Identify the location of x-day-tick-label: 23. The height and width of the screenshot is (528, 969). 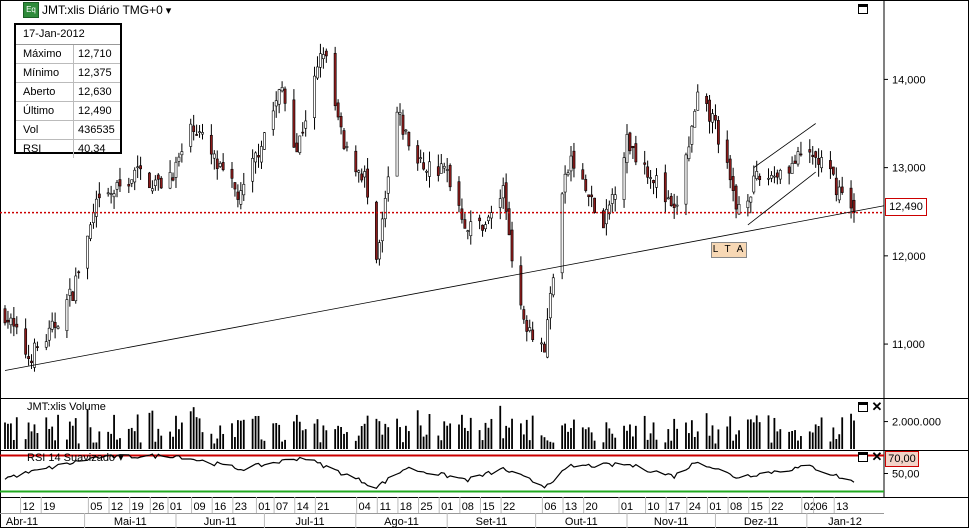
(241, 507).